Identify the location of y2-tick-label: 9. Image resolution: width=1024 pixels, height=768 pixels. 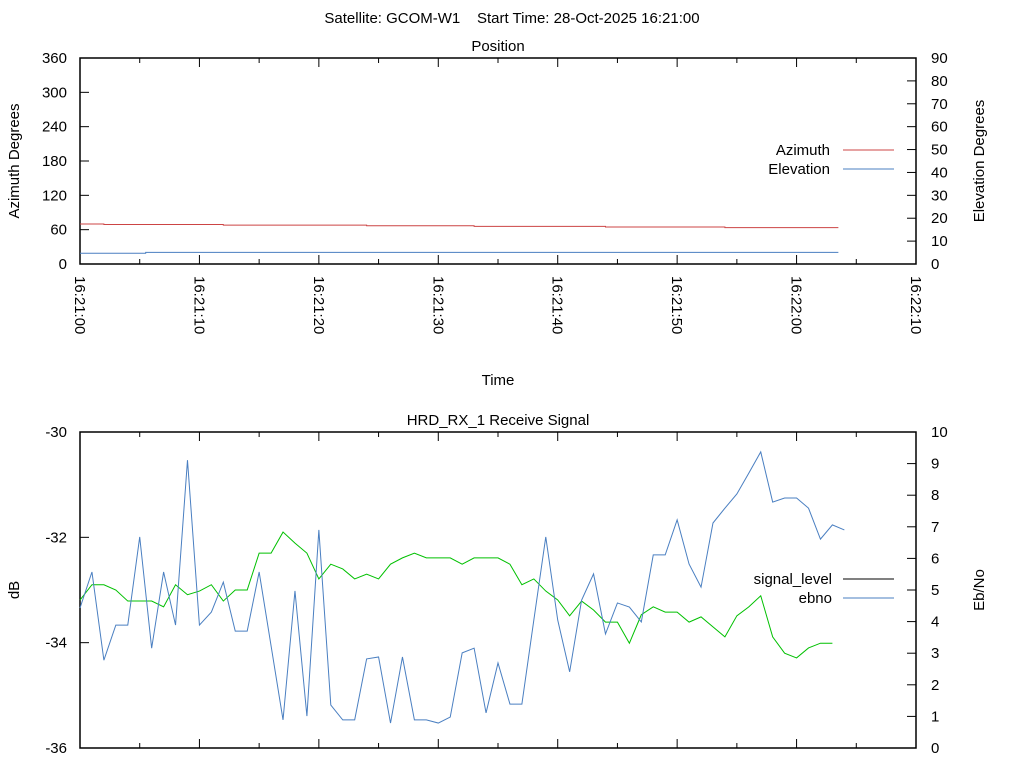
(935, 464).